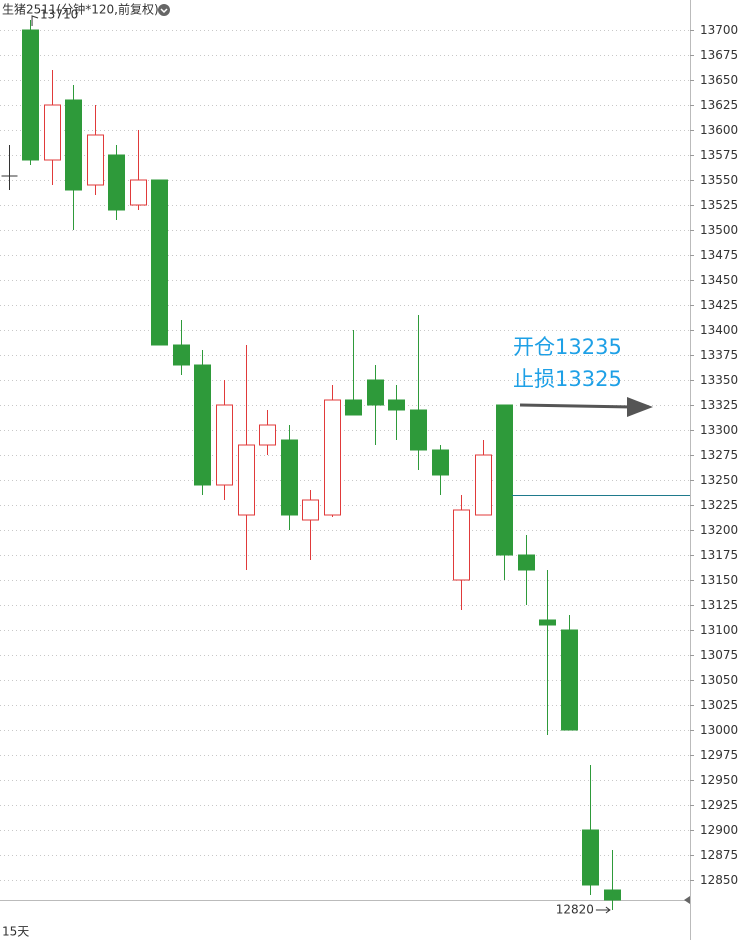 Image resolution: width=742 pixels, height=940 pixels. Describe the element at coordinates (719, 505) in the screenshot. I see `y-tick-label: 13225` at that location.